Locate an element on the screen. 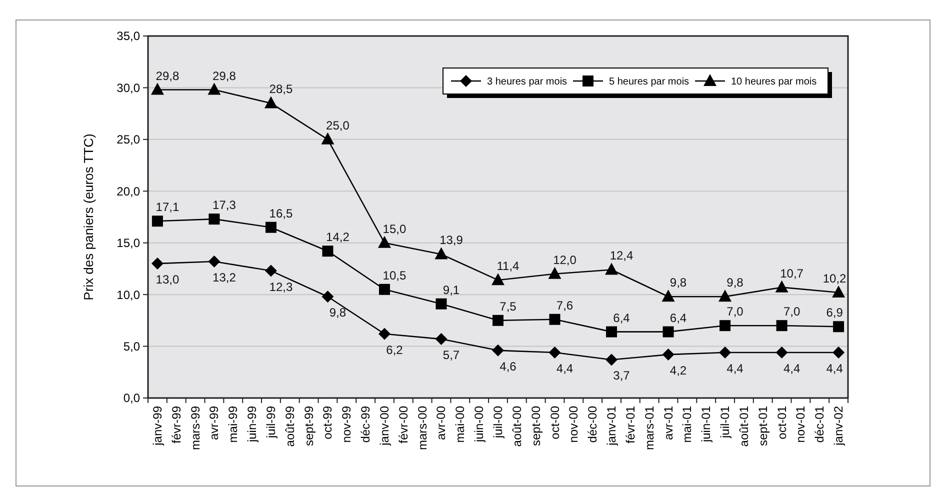 The width and height of the screenshot is (946, 495). data-label: 4,6 is located at coordinates (508, 366).